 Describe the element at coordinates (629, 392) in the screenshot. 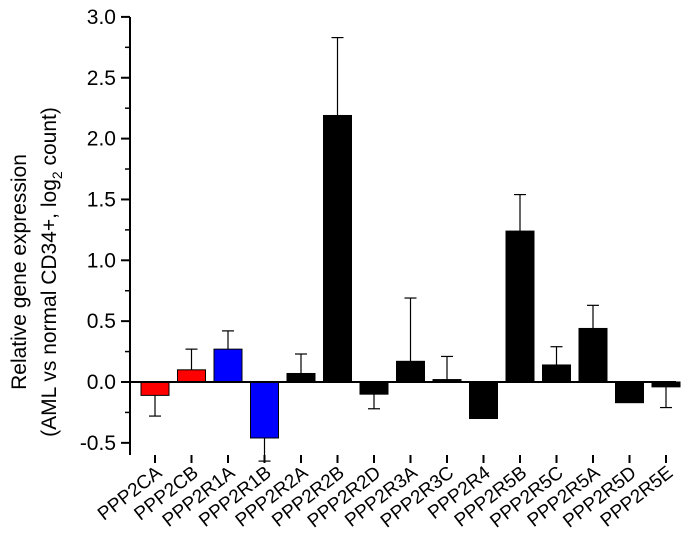

I see `bar-ppp2r5d` at that location.